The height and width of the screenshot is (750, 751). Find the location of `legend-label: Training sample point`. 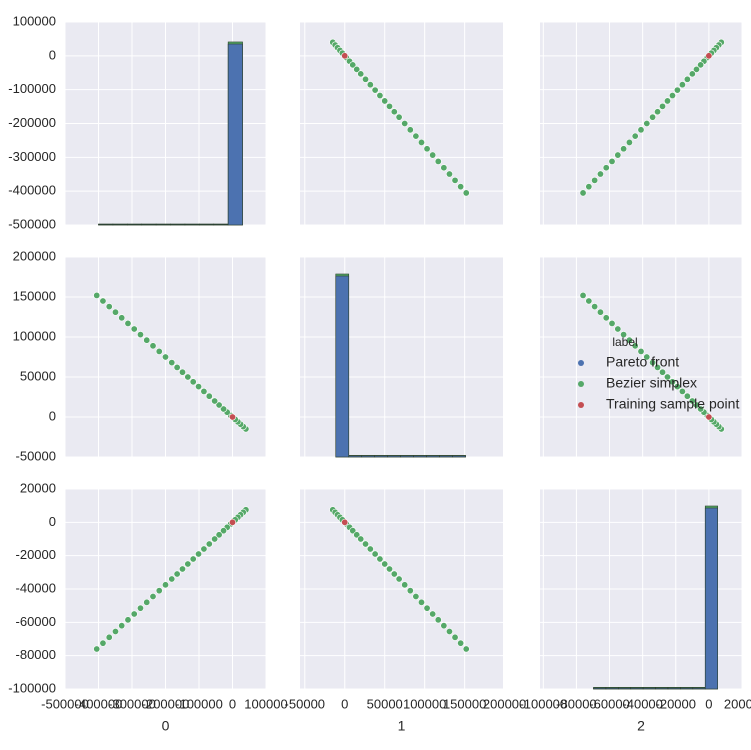

legend-label: Training sample point is located at coordinates (672, 404).